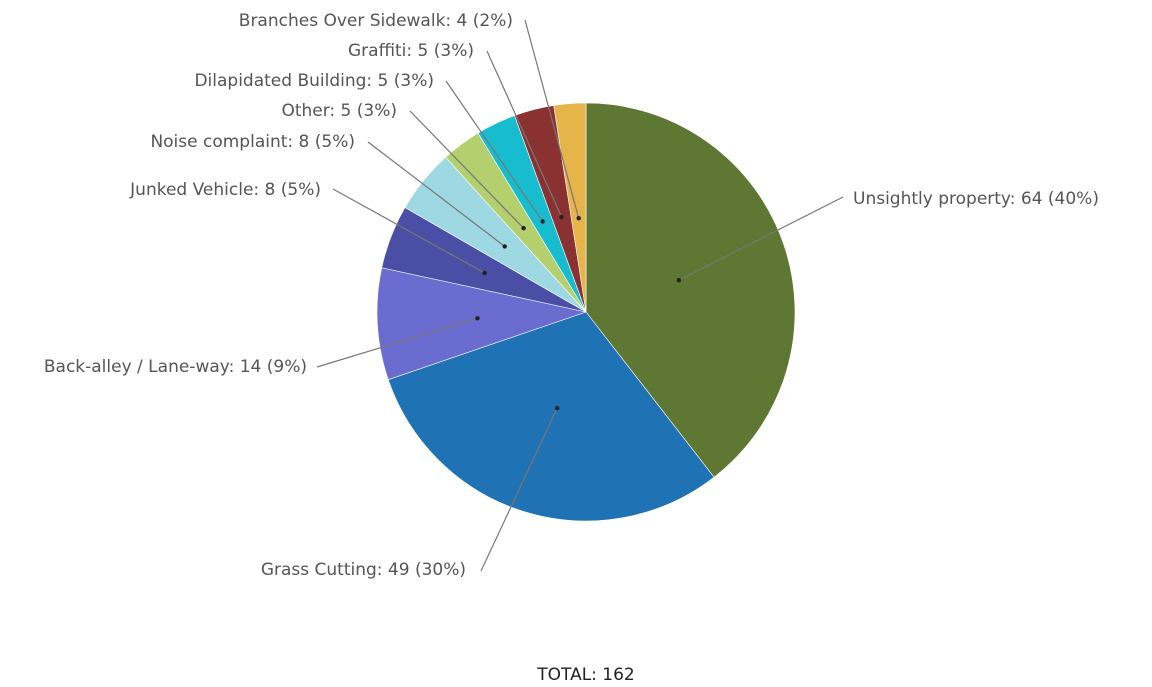  Describe the element at coordinates (557, 408) in the screenshot. I see `leader-dot-grass-cutting` at that location.